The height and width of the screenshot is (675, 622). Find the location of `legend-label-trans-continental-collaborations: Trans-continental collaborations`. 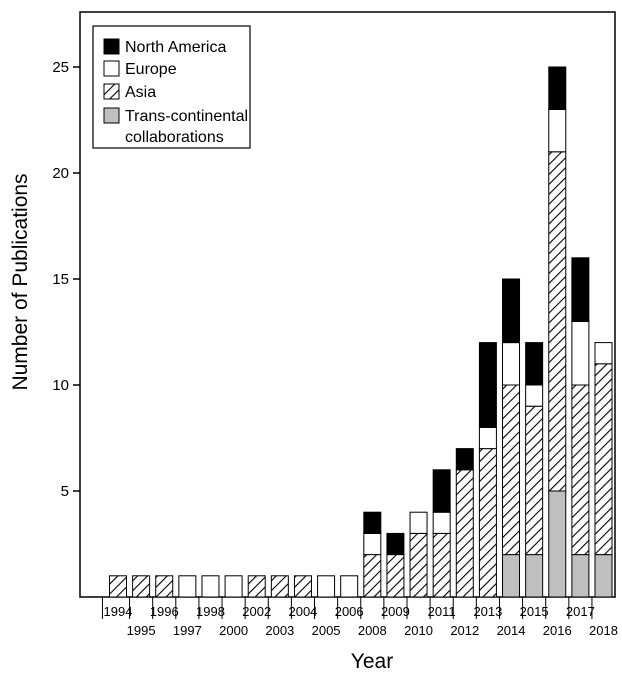

legend-label-trans-continental-collaborations: Trans-continental collaborations is located at coordinates (186, 127).